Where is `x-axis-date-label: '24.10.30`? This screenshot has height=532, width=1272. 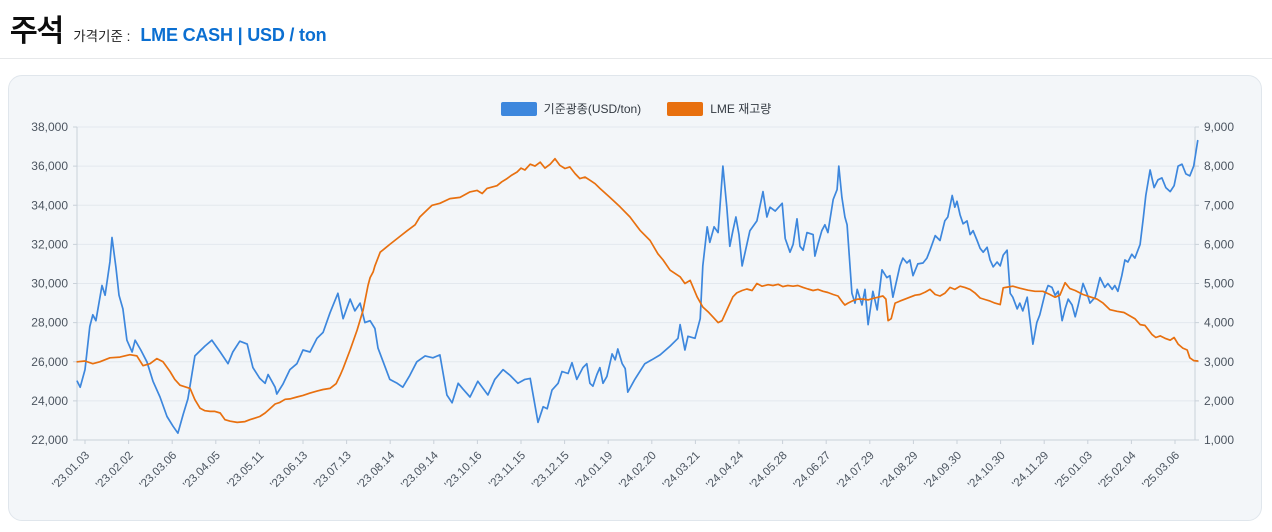 x-axis-date-label: '24.10.30 is located at coordinates (987, 471).